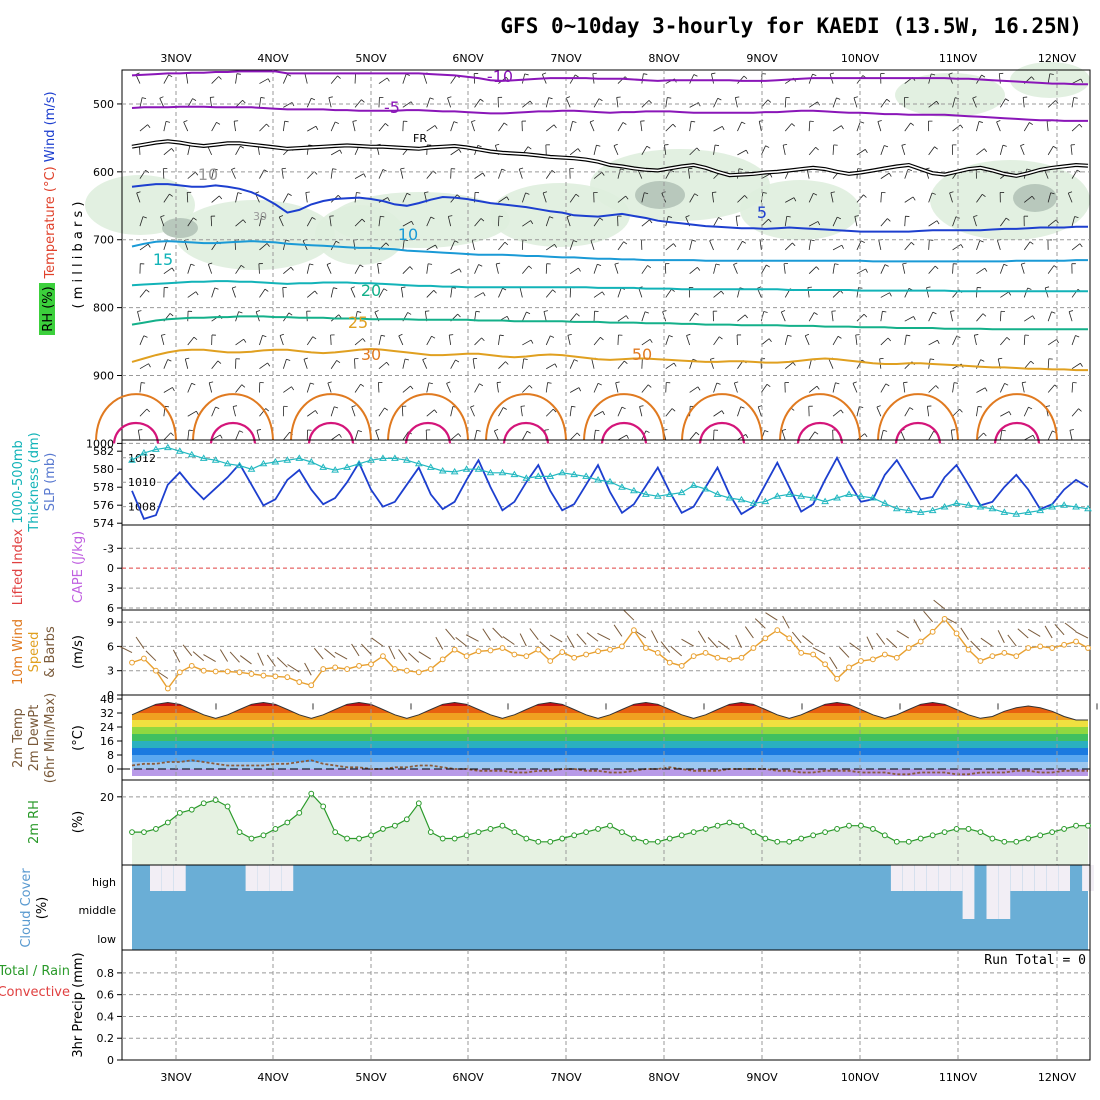  What do you see at coordinates (50, 738) in the screenshot?
I see `temp-ylabel-c-part: (6hr Min/Max)` at bounding box center [50, 738].